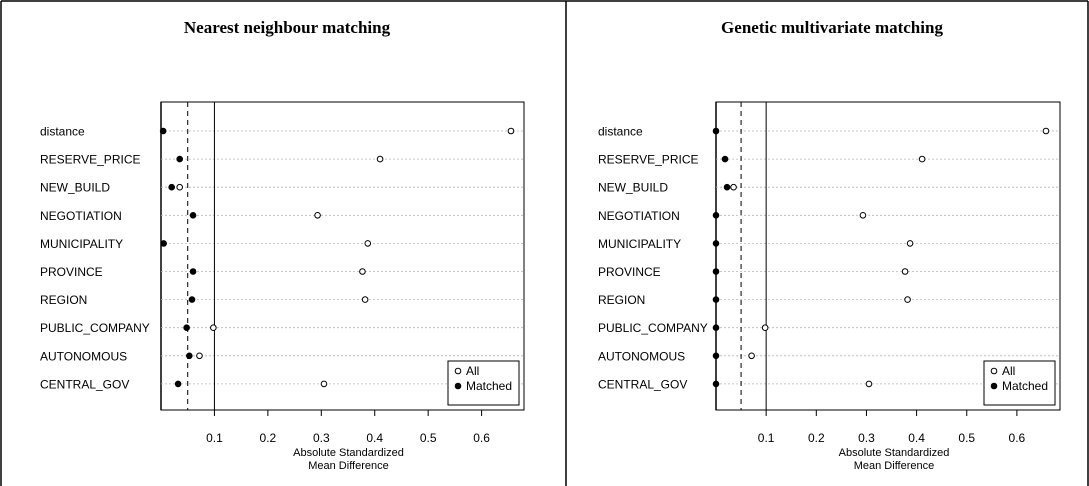  Describe the element at coordinates (832, 27) in the screenshot. I see `chart-title: Genetic multivariate matching` at that location.